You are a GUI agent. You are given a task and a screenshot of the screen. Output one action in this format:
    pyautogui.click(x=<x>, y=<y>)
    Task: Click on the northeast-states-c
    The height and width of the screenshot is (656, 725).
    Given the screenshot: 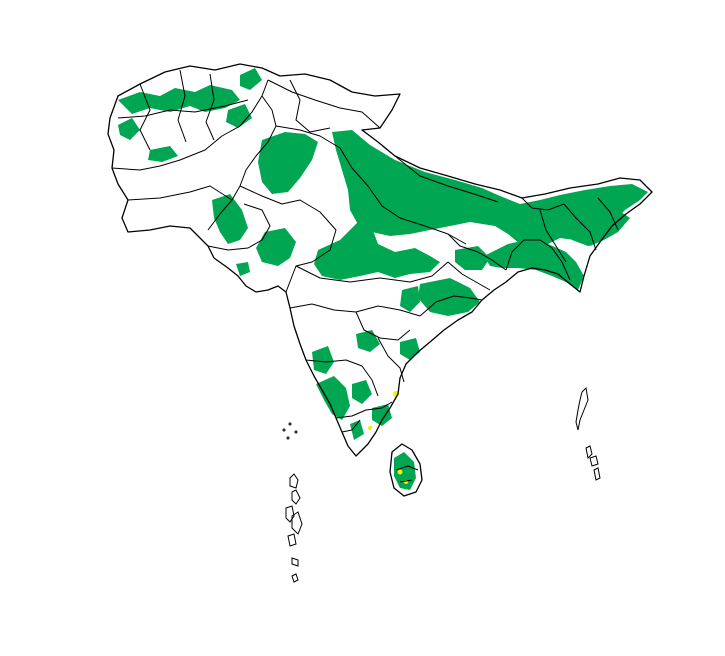 What is the action you would take?
    pyautogui.click(x=608, y=214)
    